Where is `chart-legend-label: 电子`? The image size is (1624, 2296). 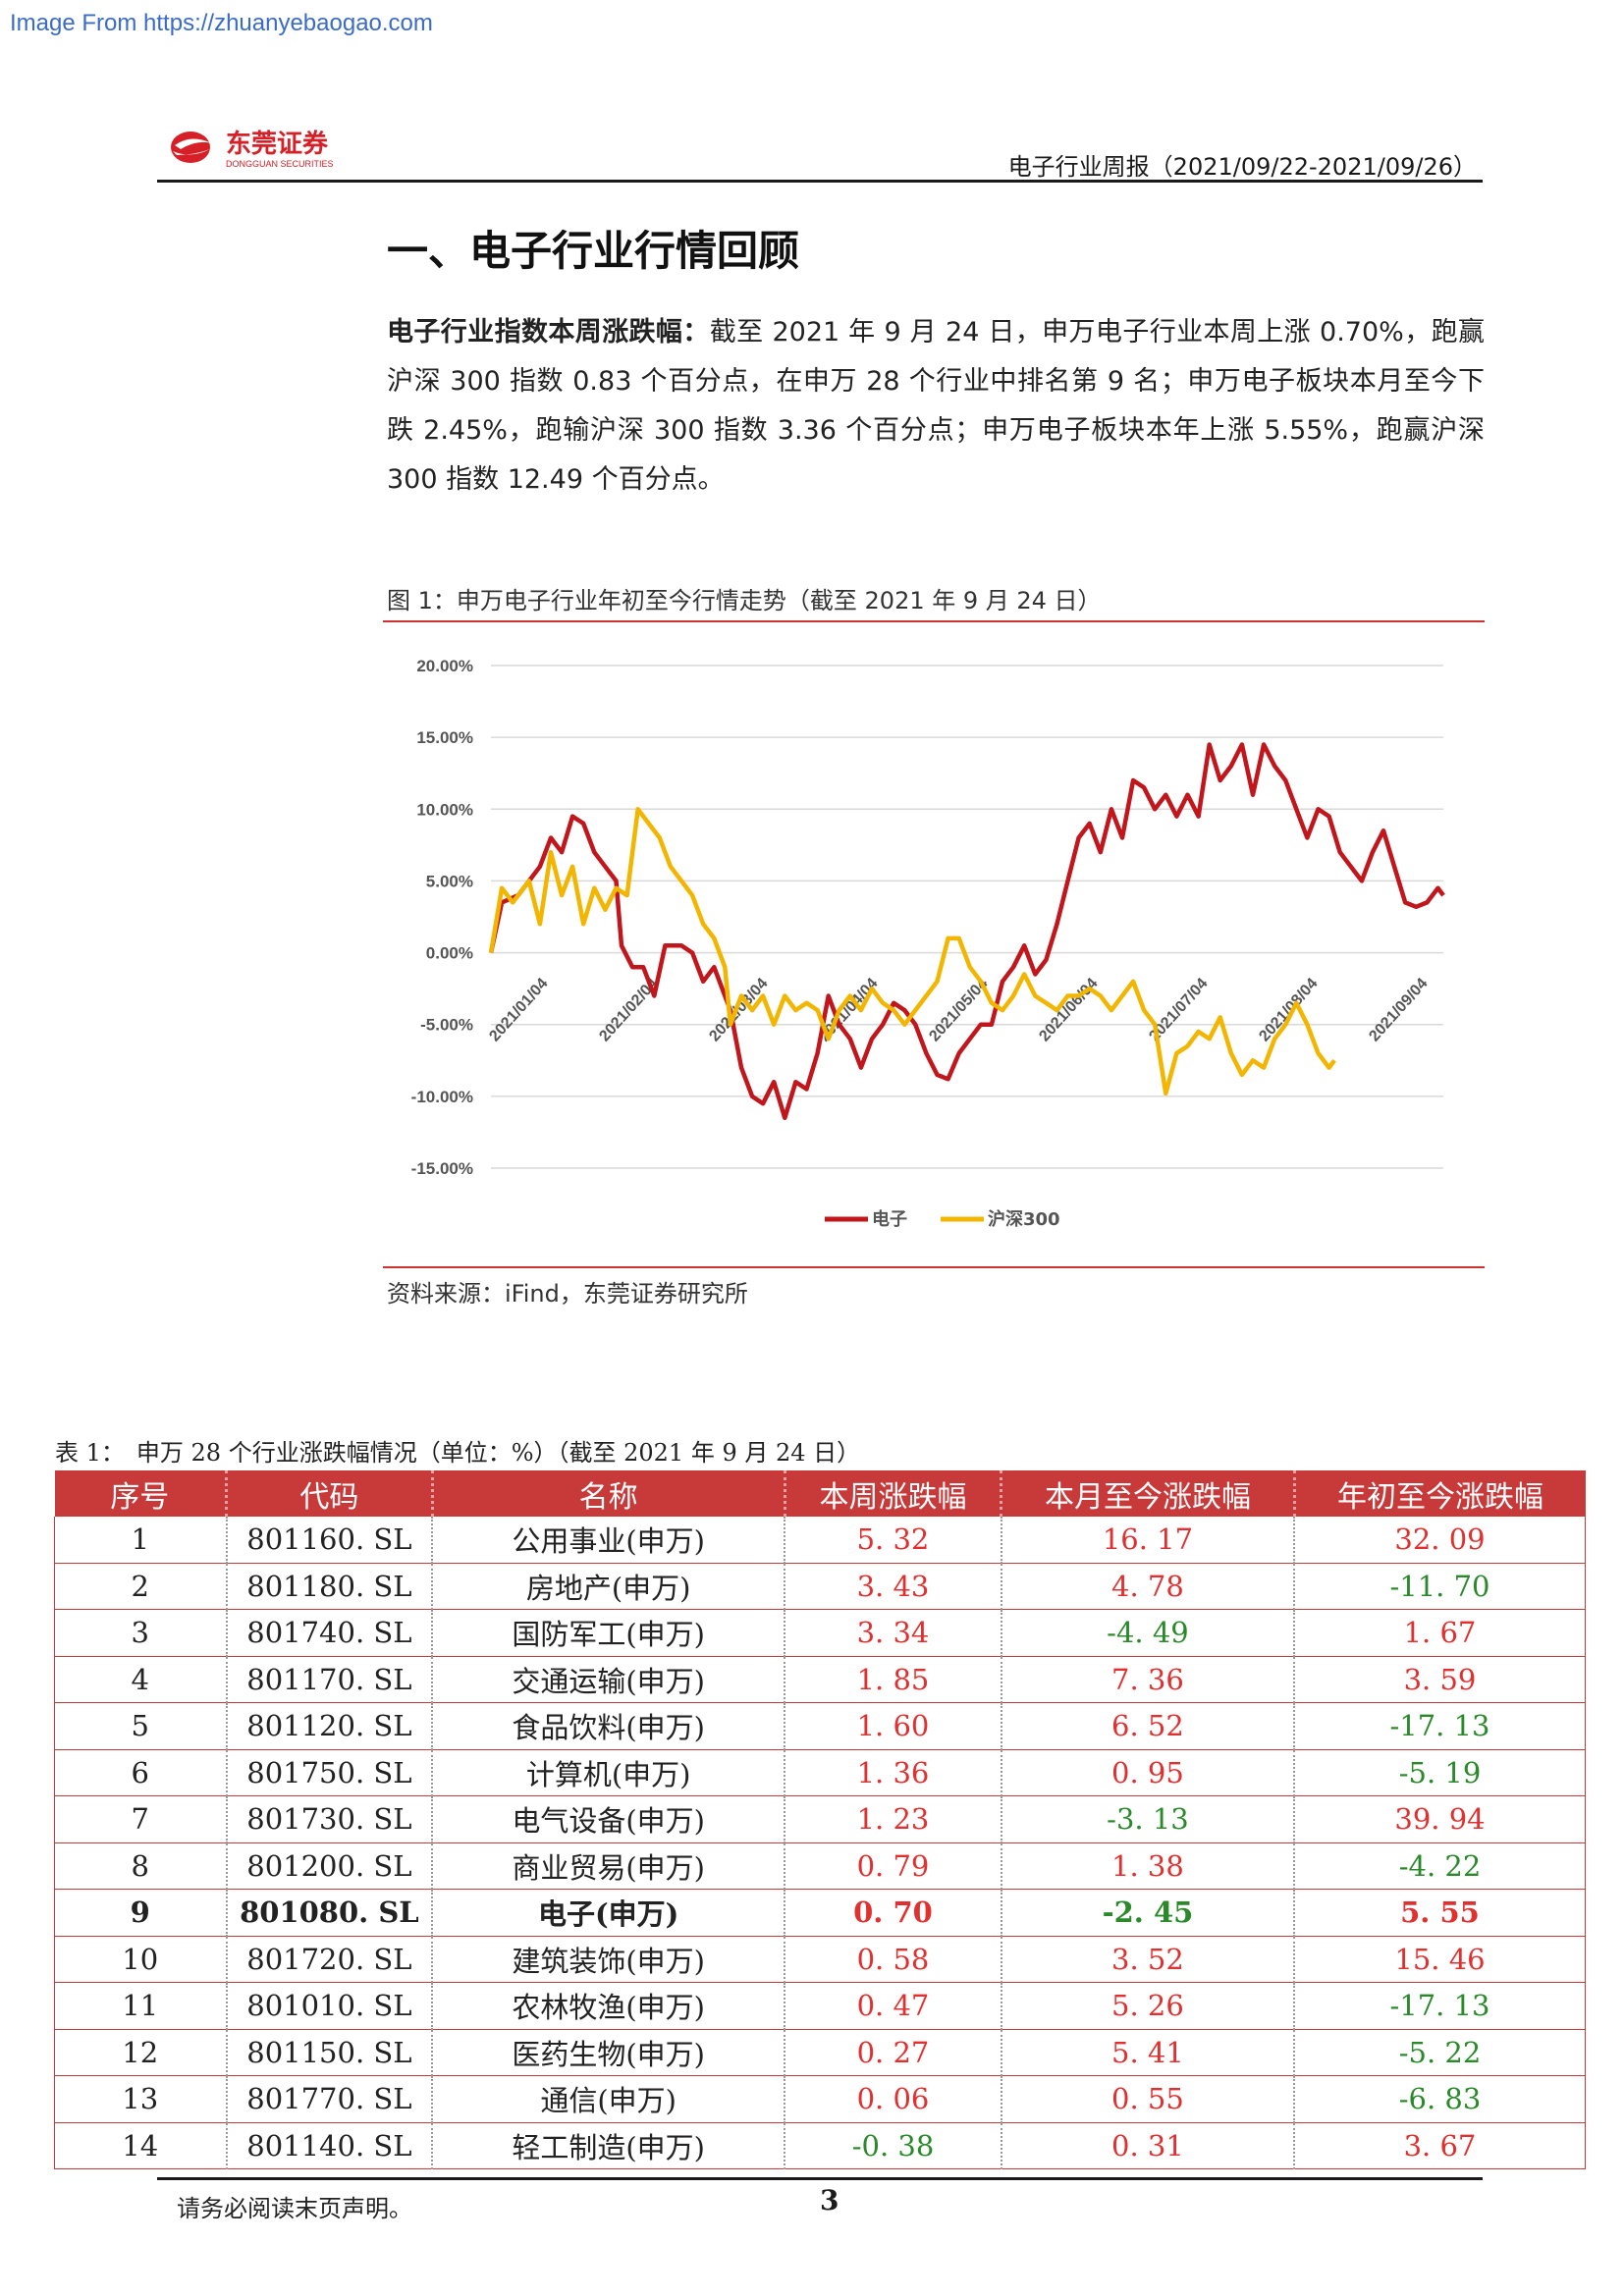
chart-legend-label: 电子 is located at coordinates (889, 1219).